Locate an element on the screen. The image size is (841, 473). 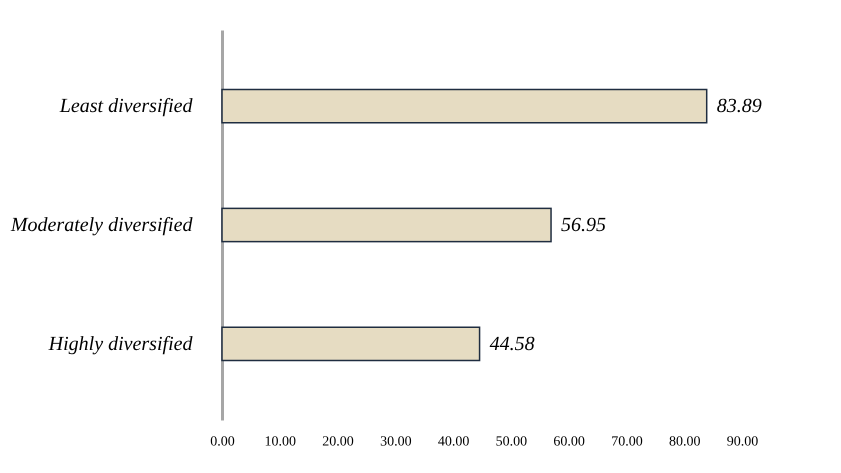
x-tick-label: 30.00 is located at coordinates (396, 442).